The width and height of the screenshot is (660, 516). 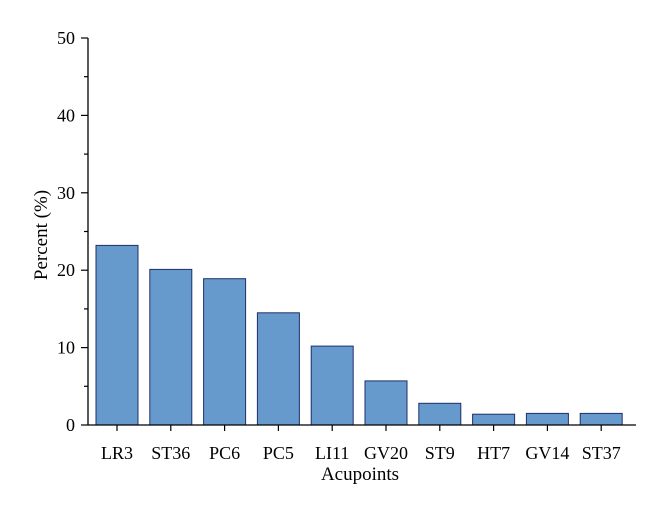 I want to click on y-axis: 0 10 20 30 40 50, so click(x=73, y=231).